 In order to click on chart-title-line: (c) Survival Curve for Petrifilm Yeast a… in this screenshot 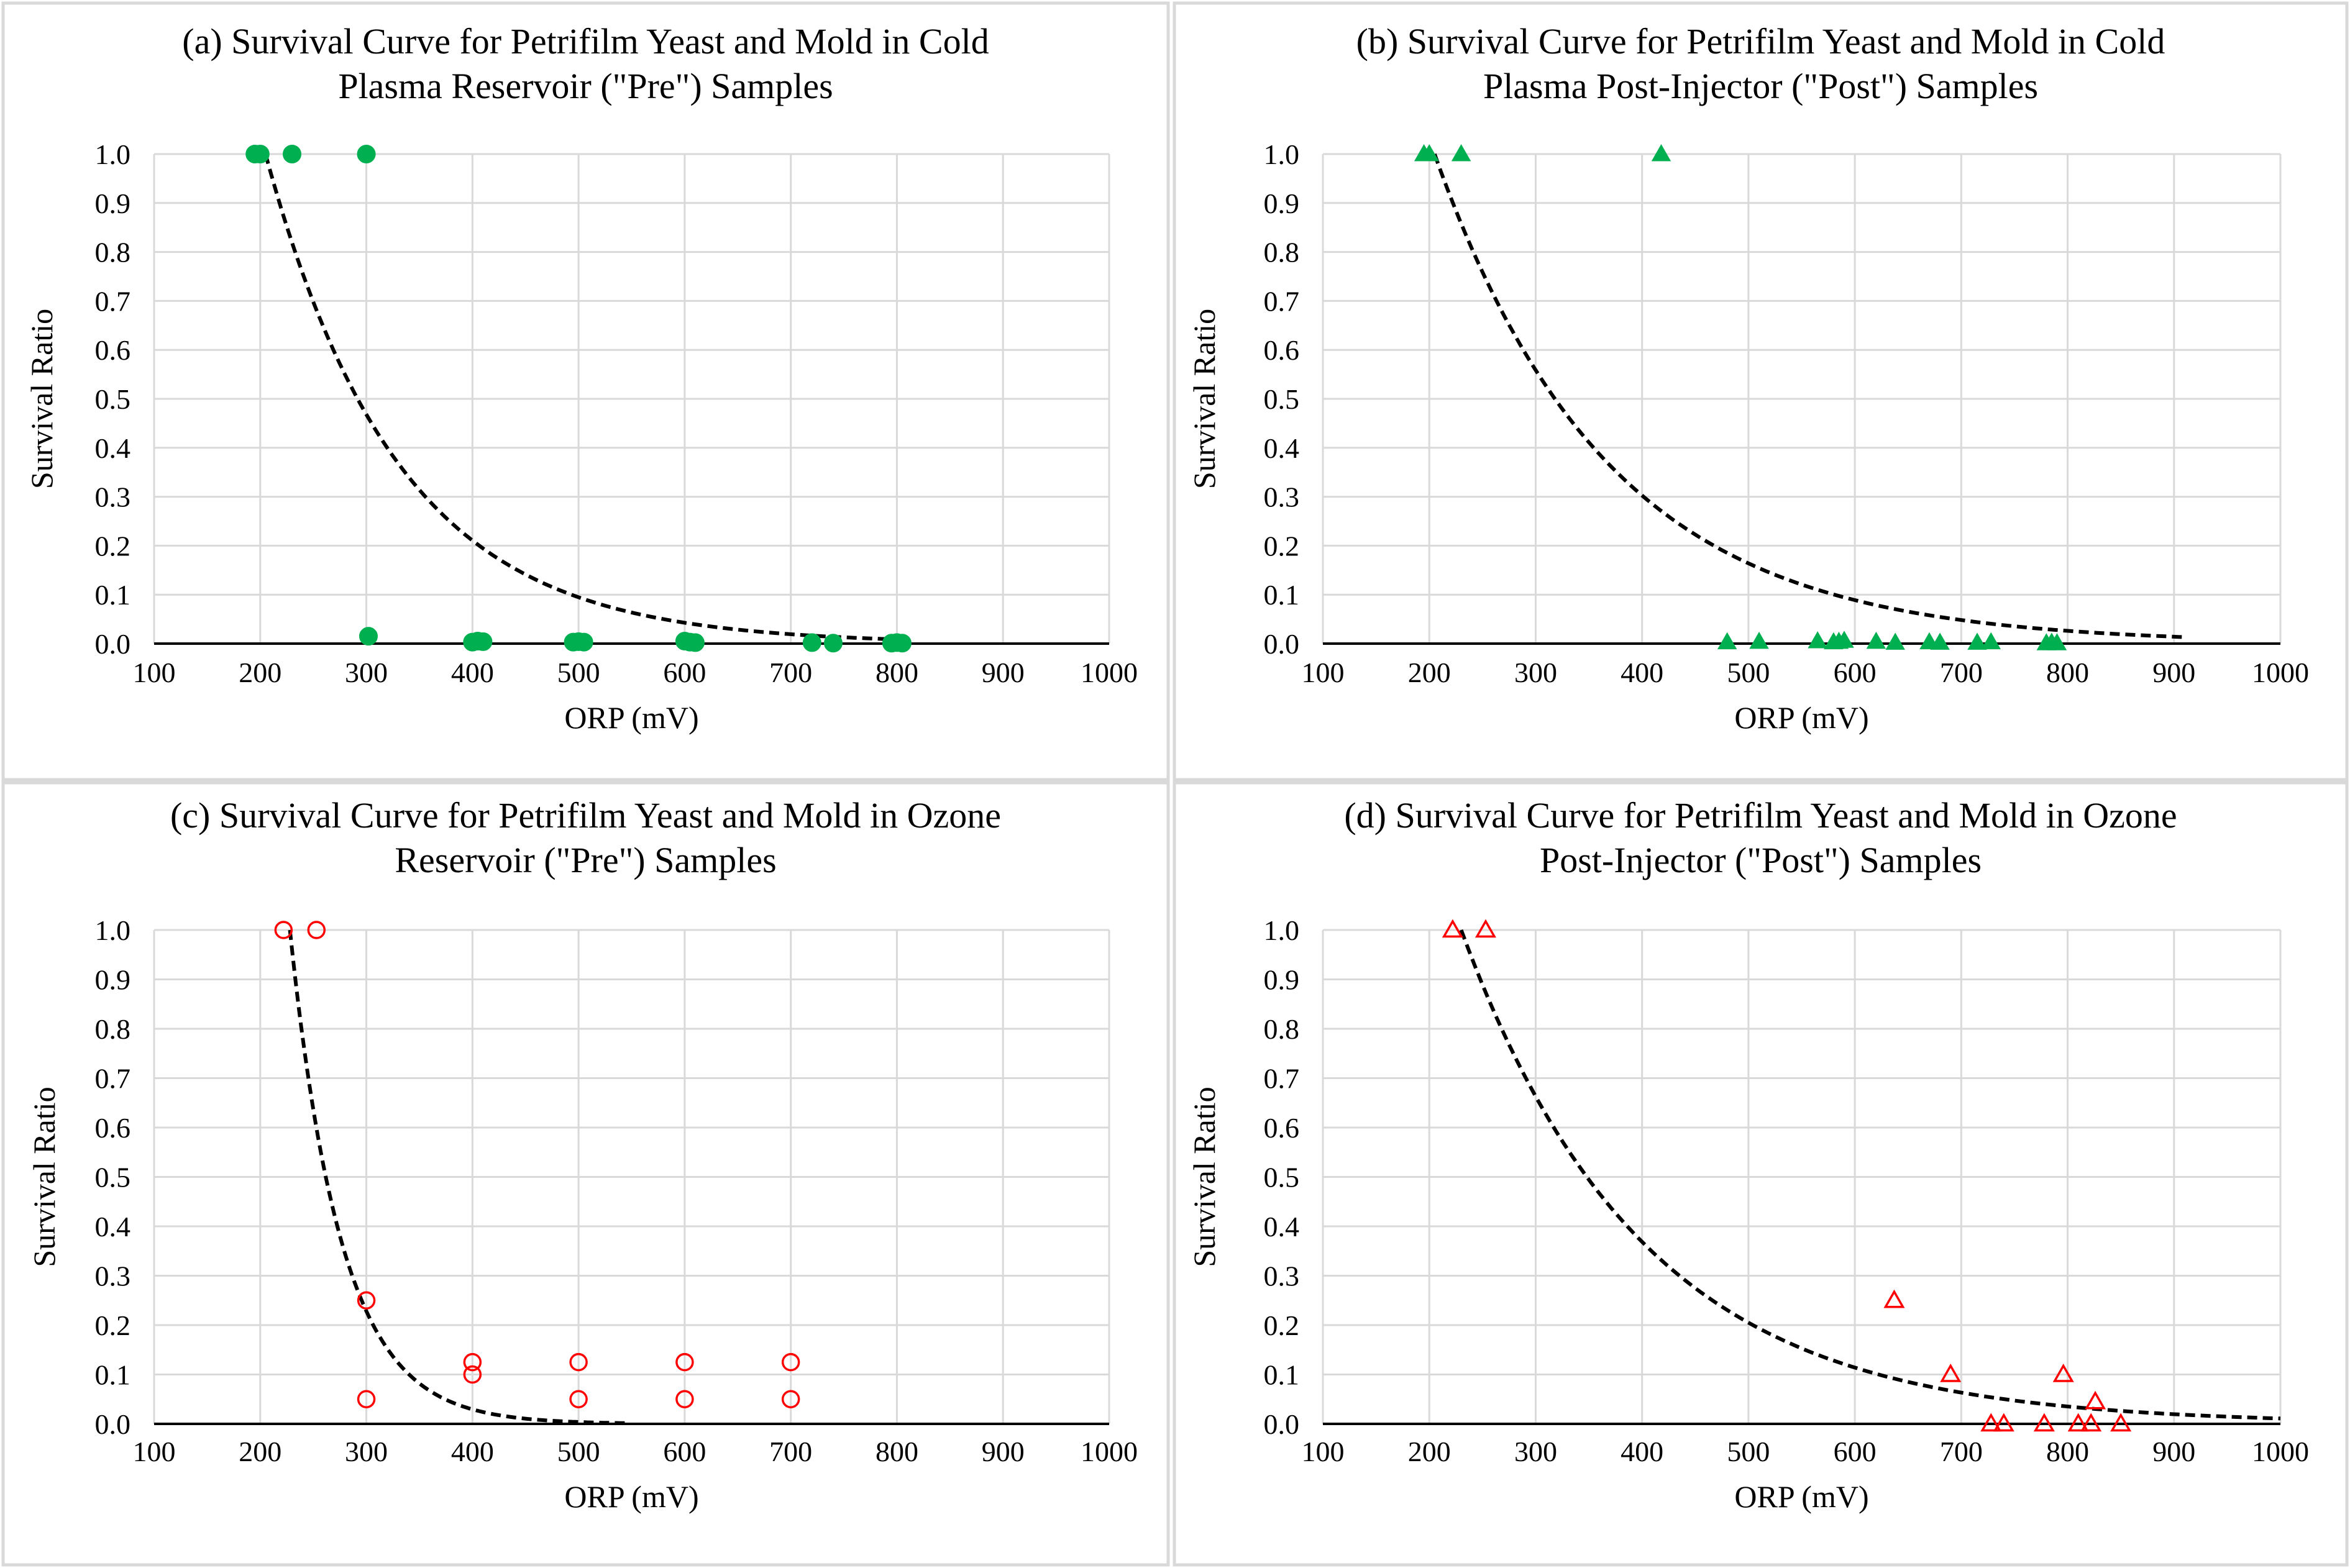, I will do `click(585, 815)`.